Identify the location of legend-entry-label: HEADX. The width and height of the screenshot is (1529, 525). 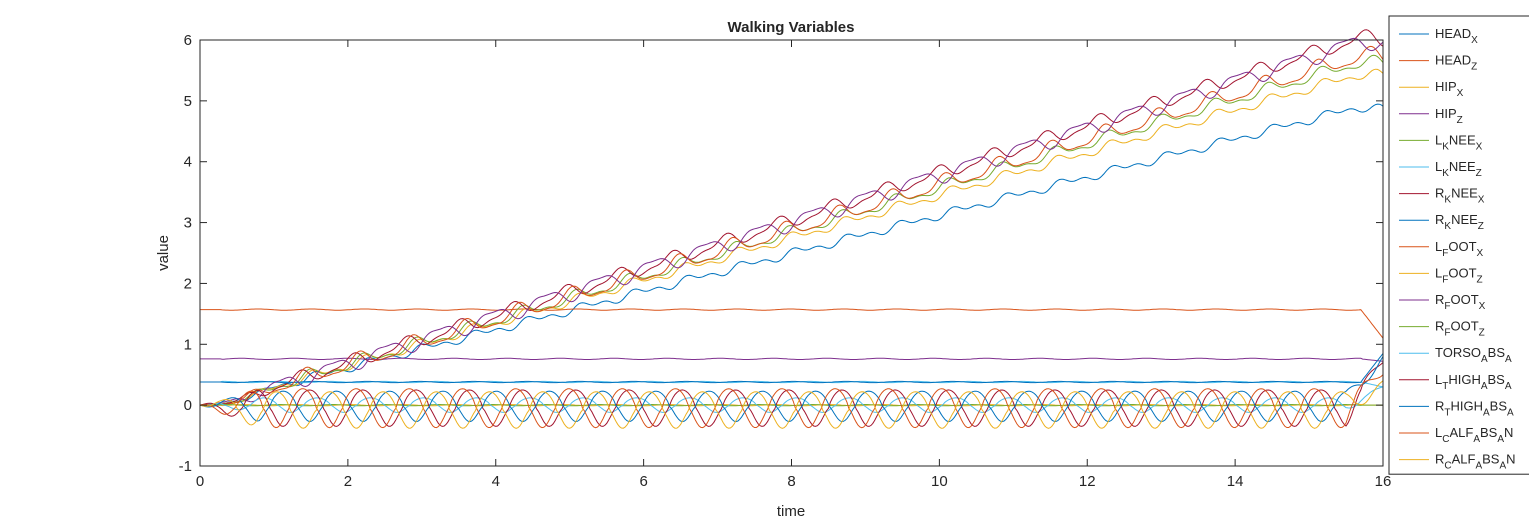
(1456, 36).